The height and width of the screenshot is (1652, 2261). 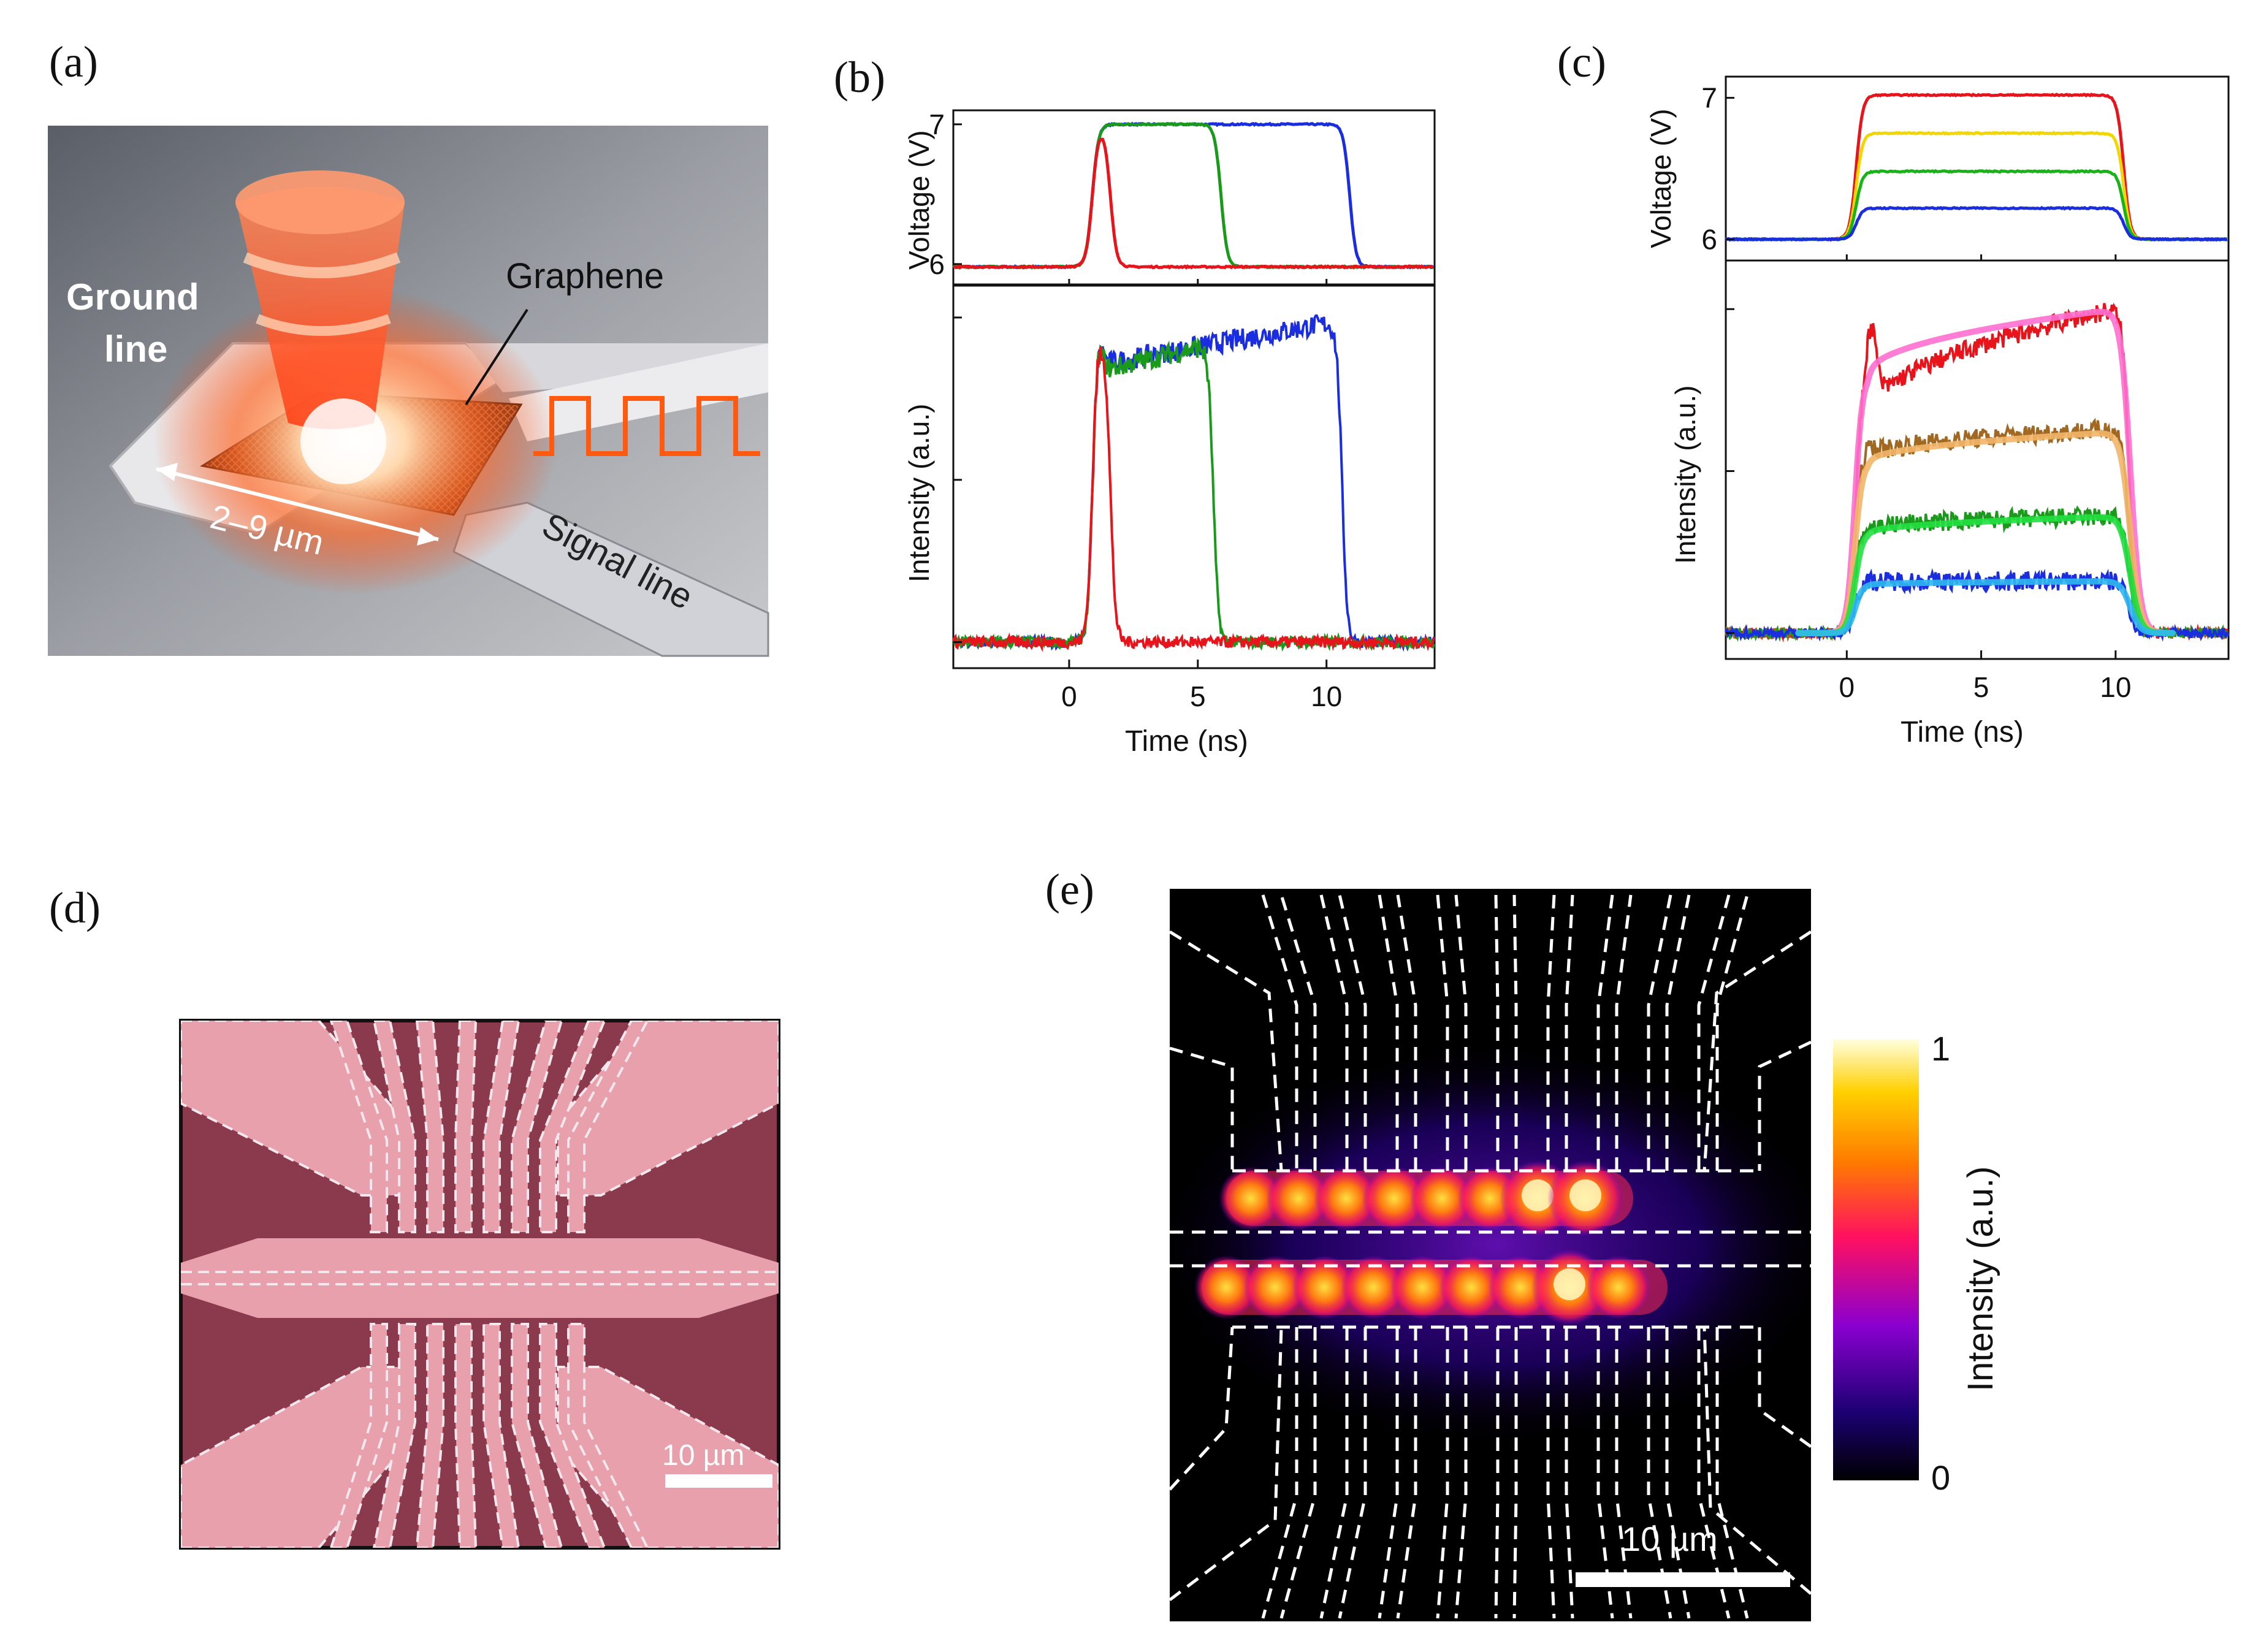 I want to click on c-fit-line-pink-fit, so click(x=1985, y=472).